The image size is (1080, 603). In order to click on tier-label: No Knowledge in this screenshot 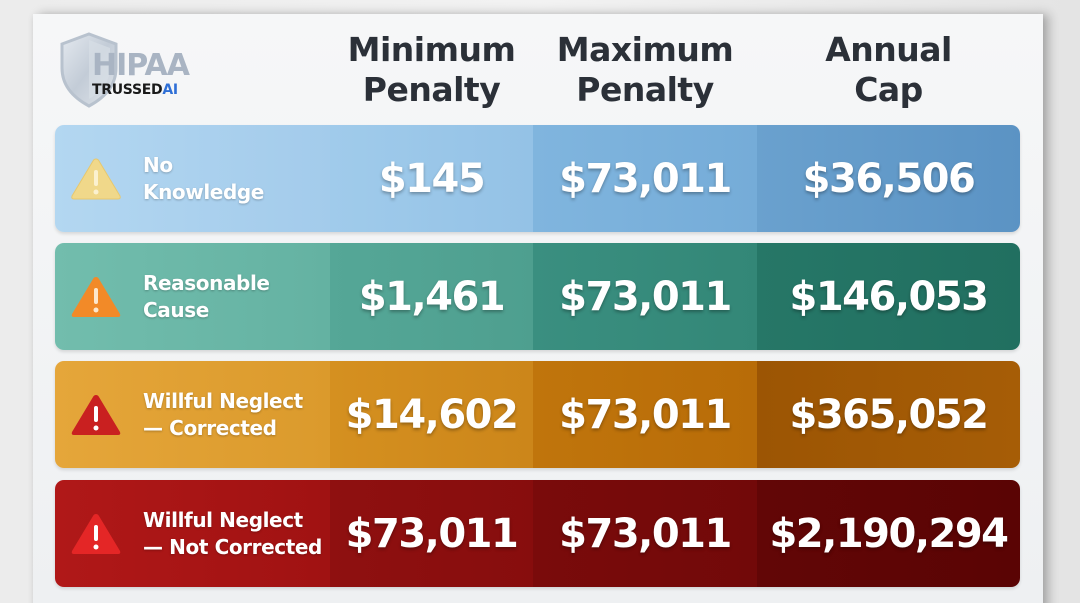, I will do `click(203, 179)`.